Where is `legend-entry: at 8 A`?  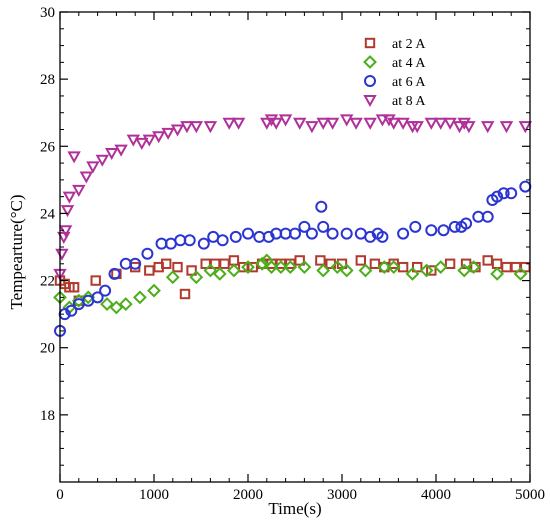
legend-entry: at 8 A is located at coordinates (394, 101).